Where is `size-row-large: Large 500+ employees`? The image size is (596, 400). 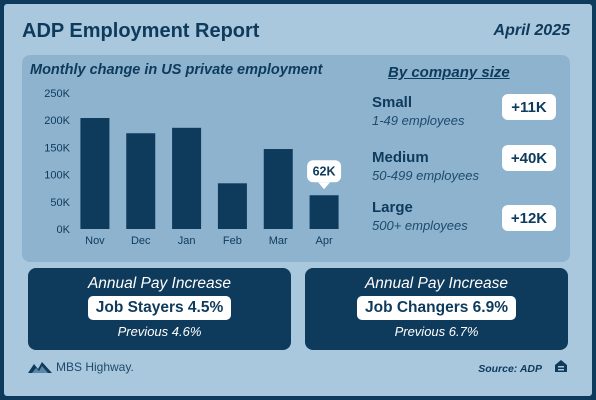
size-row-large: Large 500+ employees is located at coordinates (420, 216).